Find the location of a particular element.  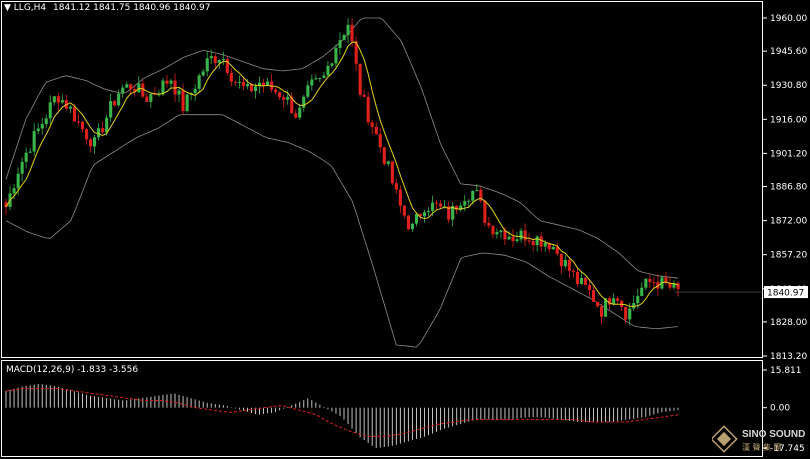

price-axis-label: 1916.00 is located at coordinates (788, 120).